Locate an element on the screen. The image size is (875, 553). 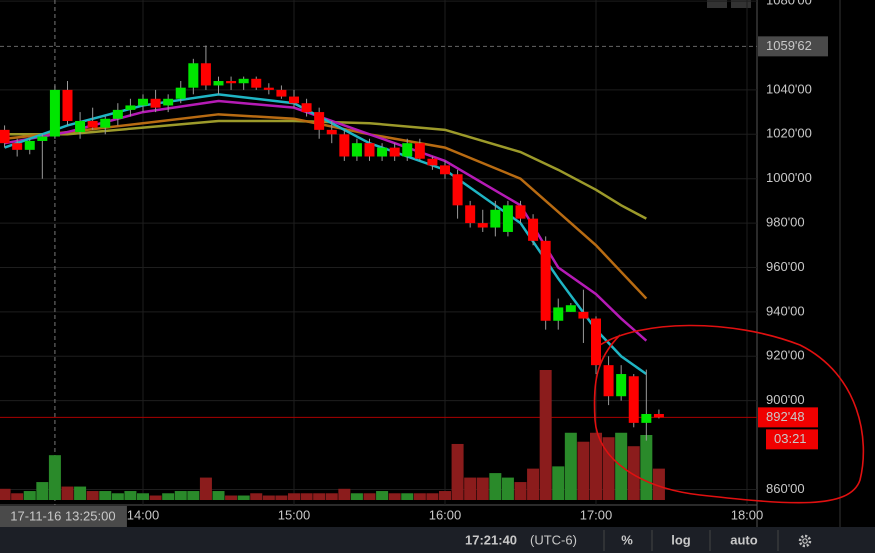
y-tick-label: 1040'00 is located at coordinates (789, 88).